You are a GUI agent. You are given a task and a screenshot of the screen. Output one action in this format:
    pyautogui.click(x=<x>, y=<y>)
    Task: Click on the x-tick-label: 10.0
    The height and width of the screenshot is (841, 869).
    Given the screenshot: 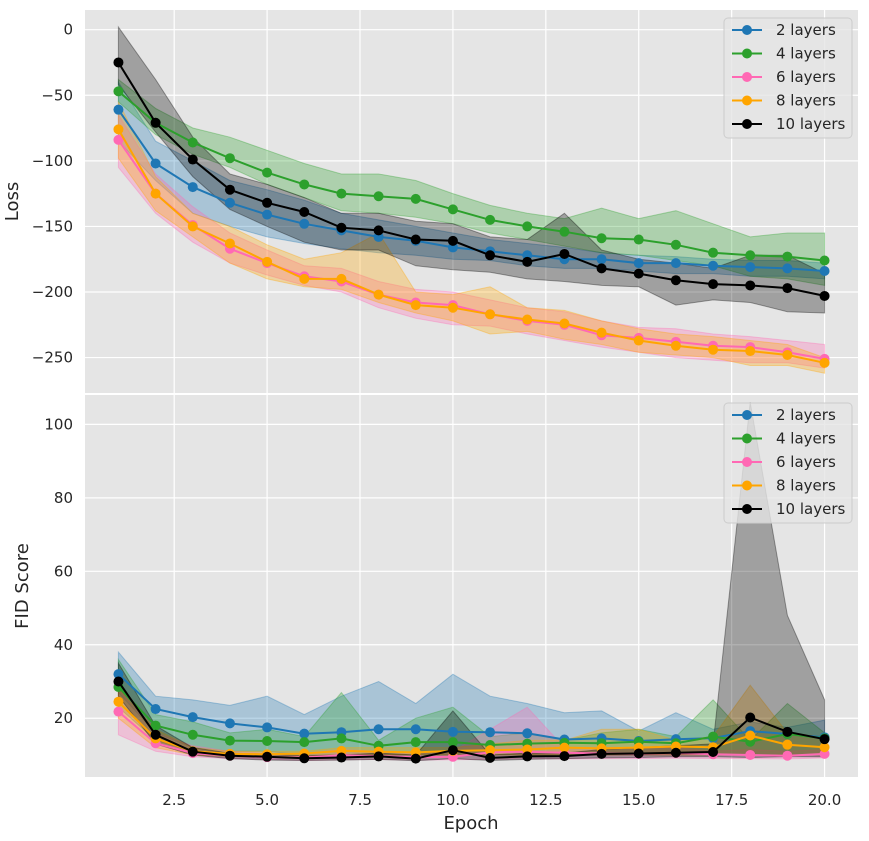 What is the action you would take?
    pyautogui.click(x=452, y=800)
    